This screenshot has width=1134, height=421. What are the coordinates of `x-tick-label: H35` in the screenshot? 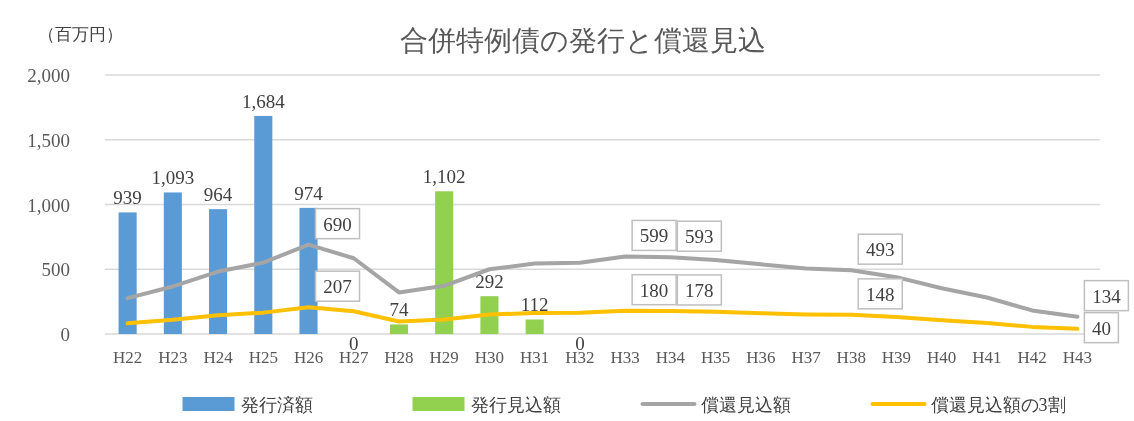 It's located at (715, 357).